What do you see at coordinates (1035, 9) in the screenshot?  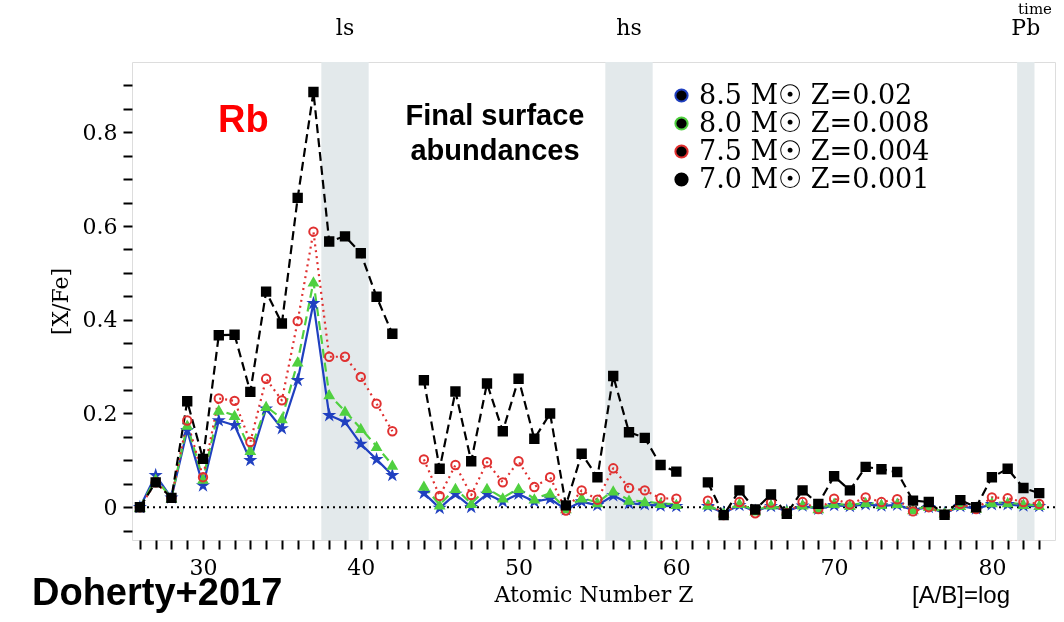 I see `text: time` at bounding box center [1035, 9].